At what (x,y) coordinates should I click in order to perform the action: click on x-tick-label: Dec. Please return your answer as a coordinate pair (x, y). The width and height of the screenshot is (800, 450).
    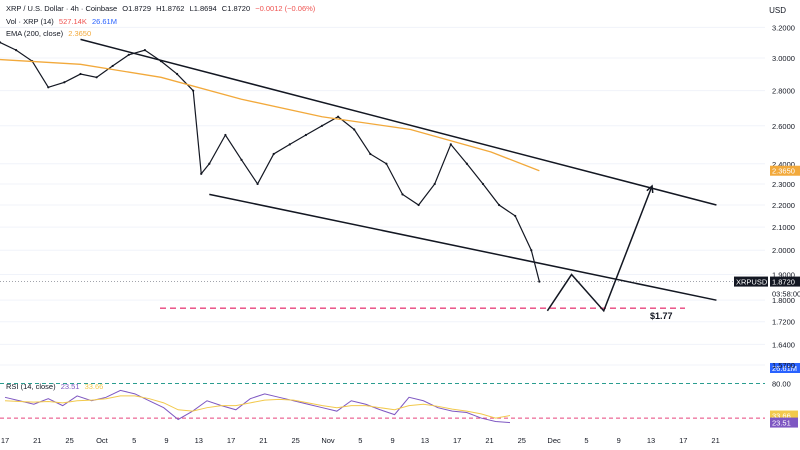
    Looking at the image, I should click on (554, 440).